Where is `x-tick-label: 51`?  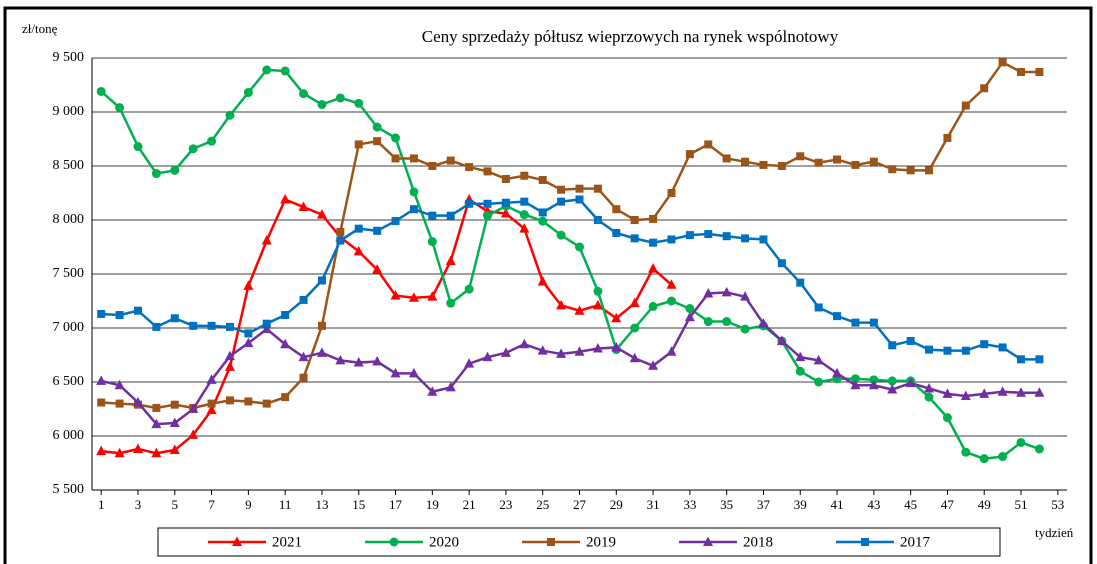
x-tick-label: 51 is located at coordinates (1021, 504).